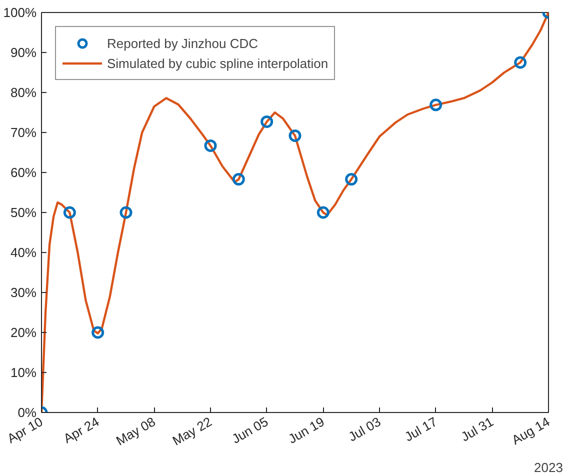 The height and width of the screenshot is (474, 574). I want to click on y-tick-label: 70%, so click(23, 132).